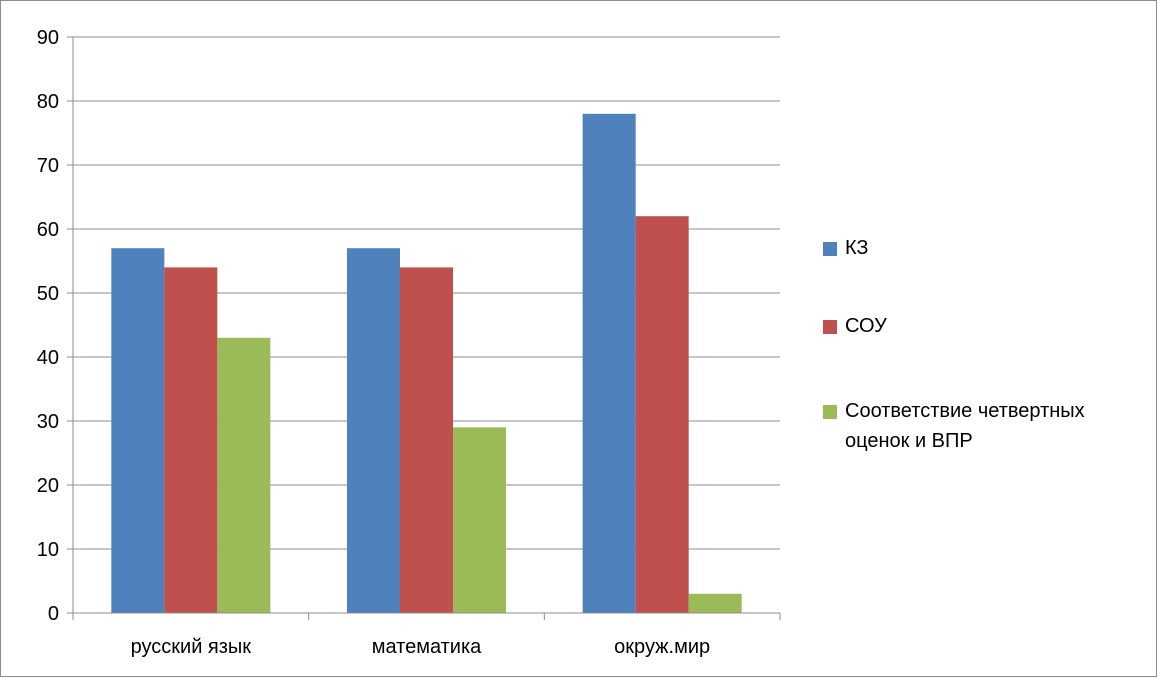 Image resolution: width=1157 pixels, height=678 pixels. I want to click on y-tick-label: 70, so click(48, 166).